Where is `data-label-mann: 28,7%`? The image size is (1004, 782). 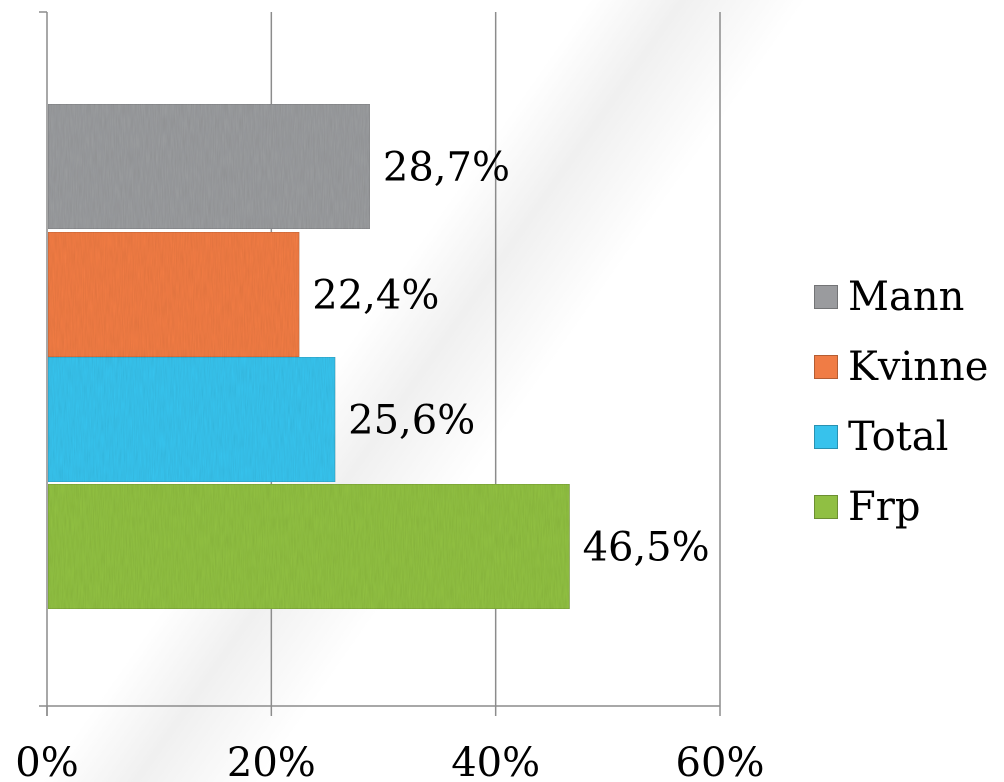
data-label-mann: 28,7% is located at coordinates (446, 168).